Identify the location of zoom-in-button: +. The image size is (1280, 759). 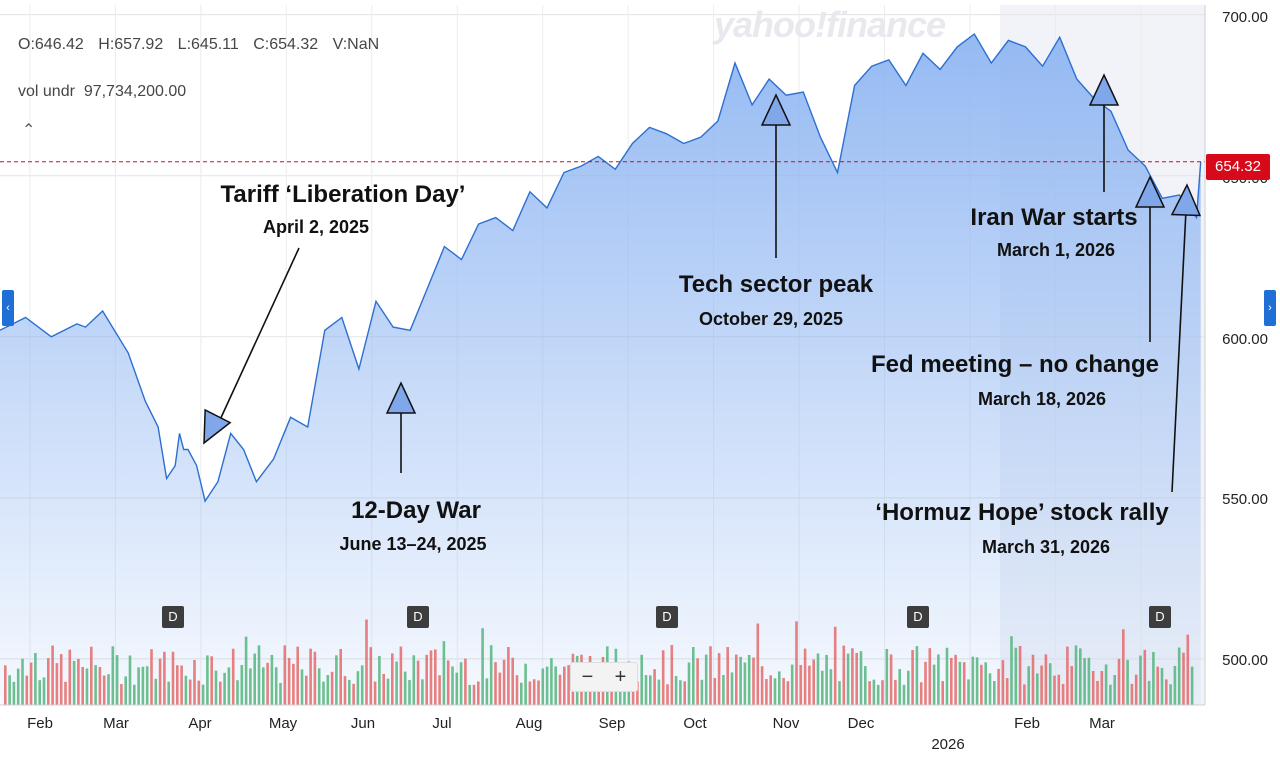
(620, 676).